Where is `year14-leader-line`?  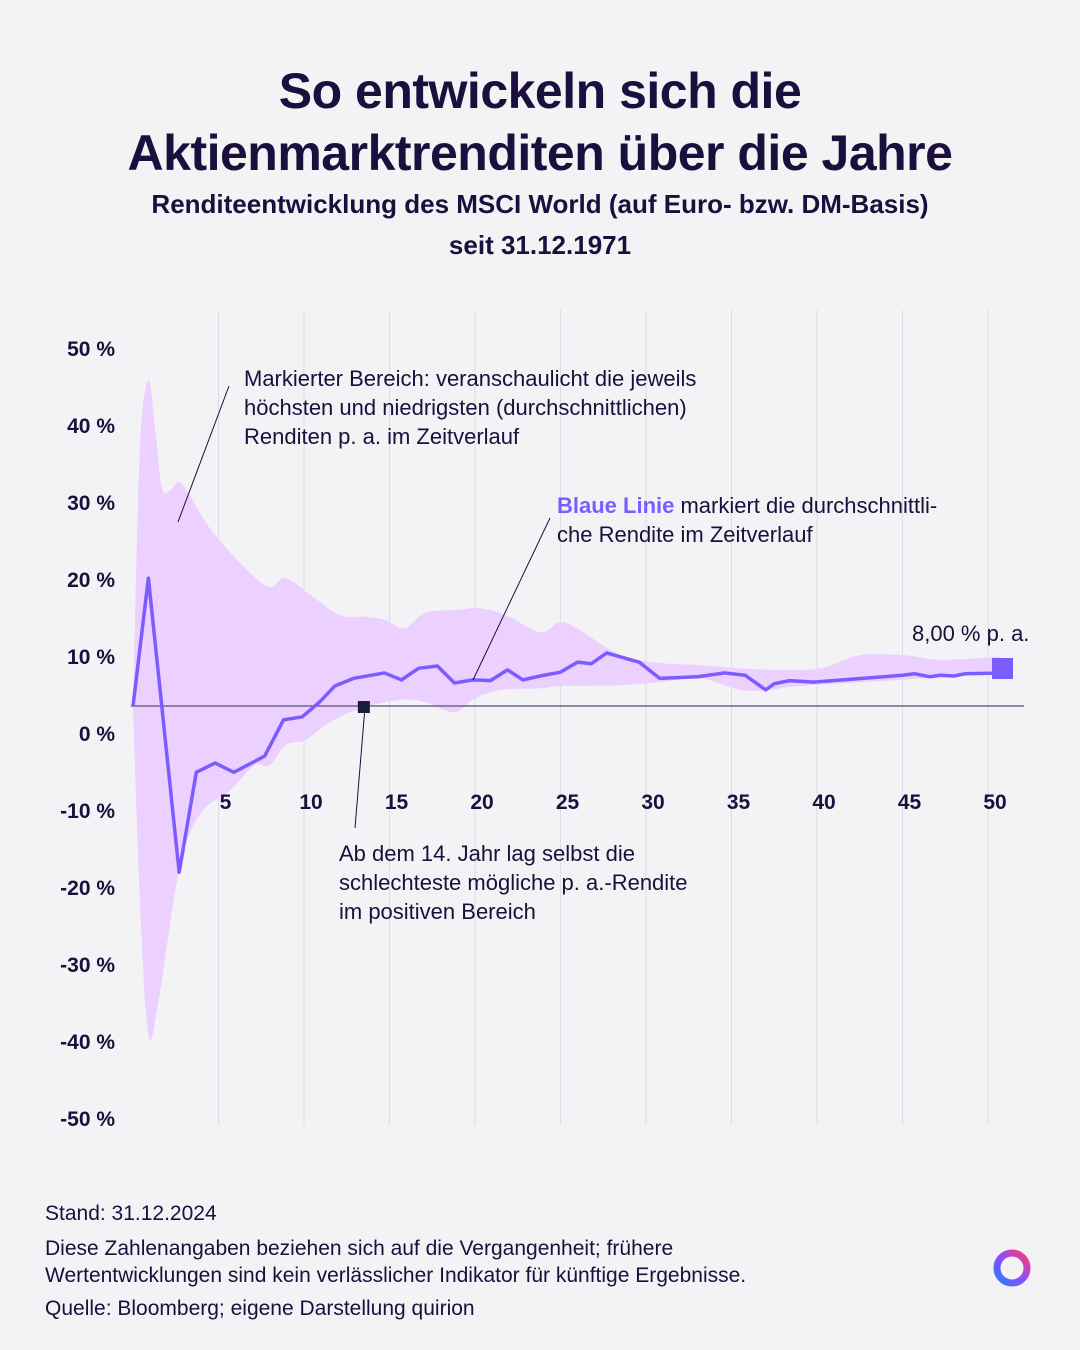
year14-leader-line is located at coordinates (360, 767).